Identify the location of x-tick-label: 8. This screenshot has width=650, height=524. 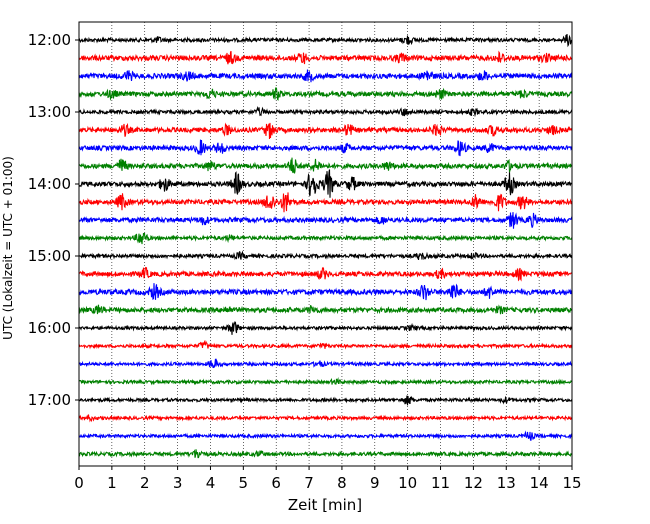
(342, 483).